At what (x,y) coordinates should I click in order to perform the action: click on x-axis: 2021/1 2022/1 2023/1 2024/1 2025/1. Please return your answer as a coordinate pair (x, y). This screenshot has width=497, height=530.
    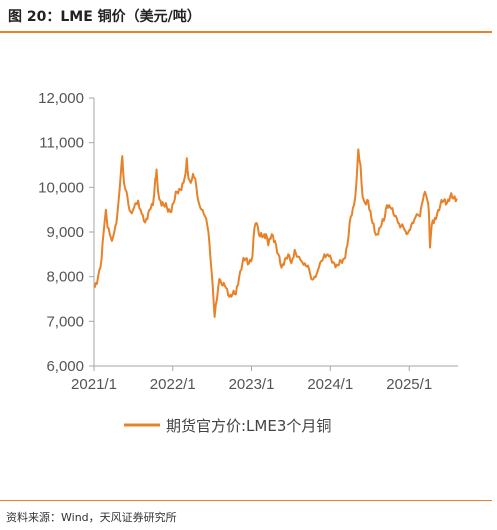
    Looking at the image, I should click on (264, 379).